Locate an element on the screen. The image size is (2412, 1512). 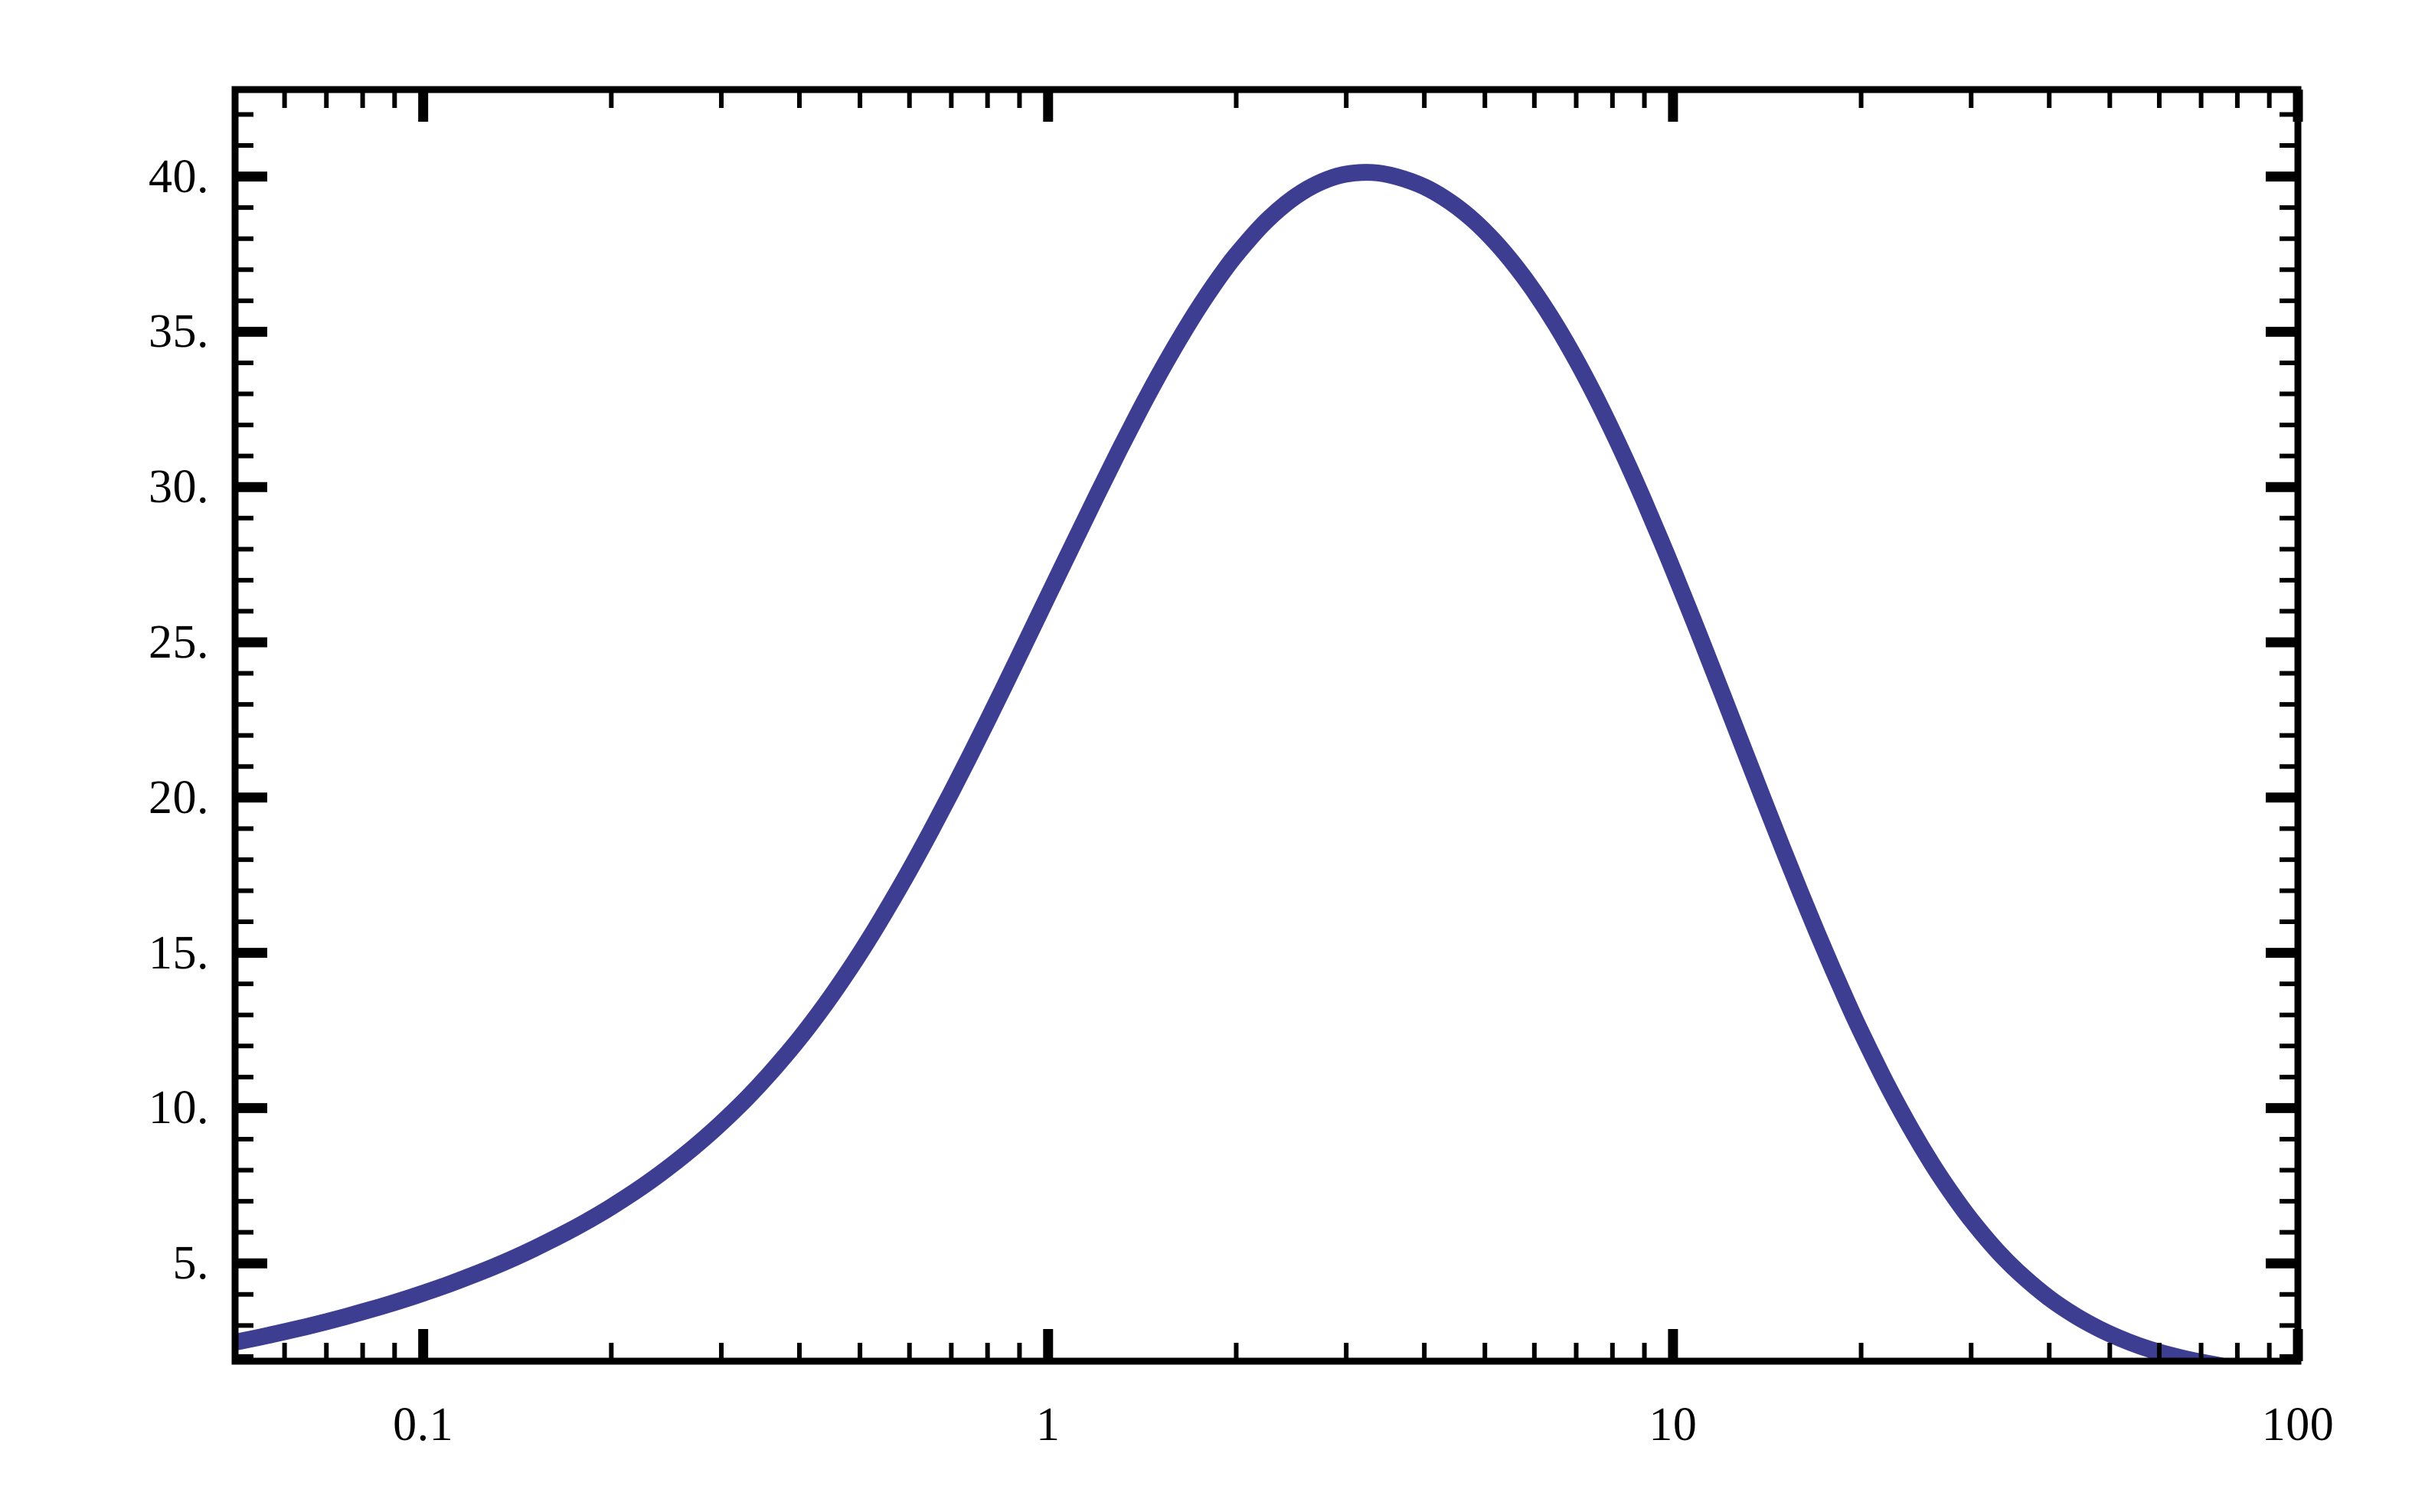
y-tick-label: 15. is located at coordinates (179, 952).